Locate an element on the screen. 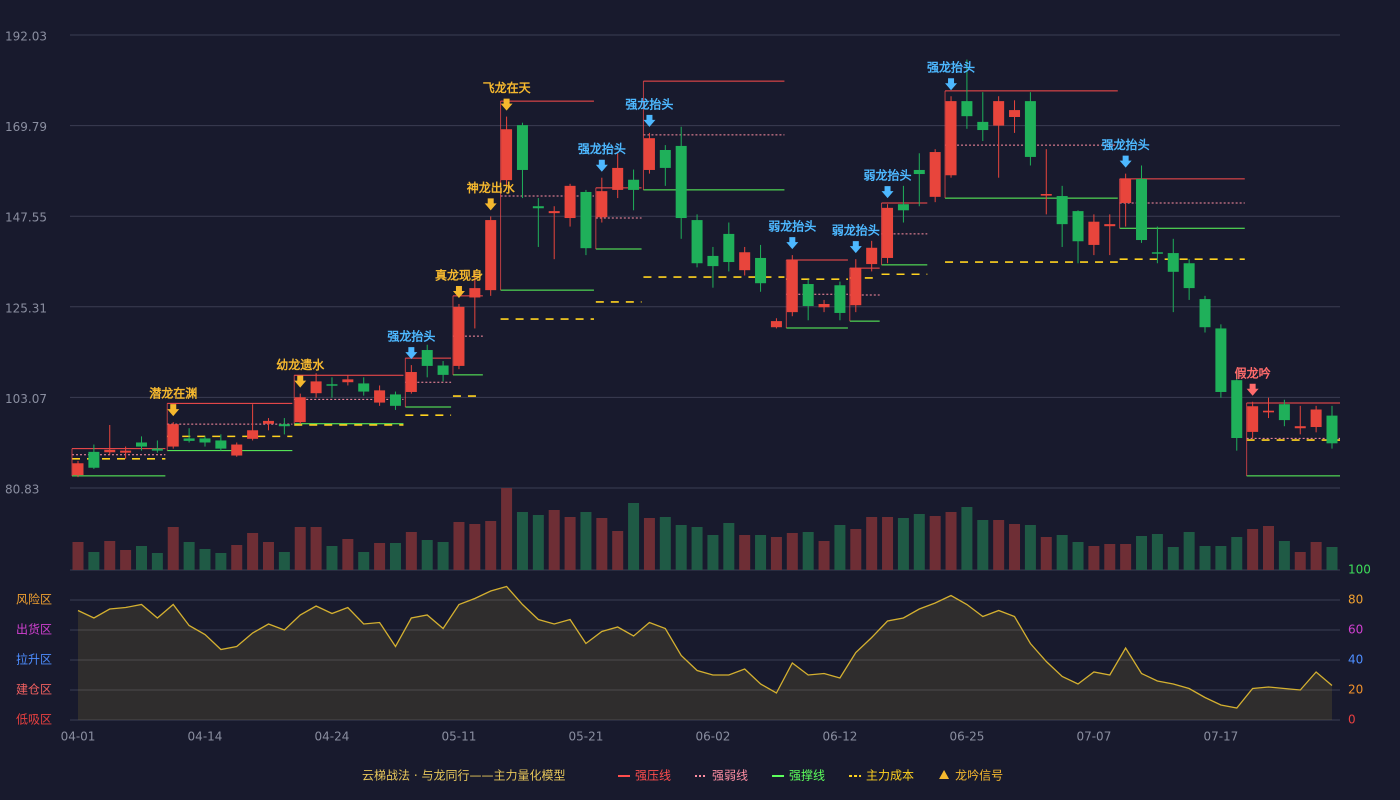  legend-label: 强压线 is located at coordinates (653, 776).